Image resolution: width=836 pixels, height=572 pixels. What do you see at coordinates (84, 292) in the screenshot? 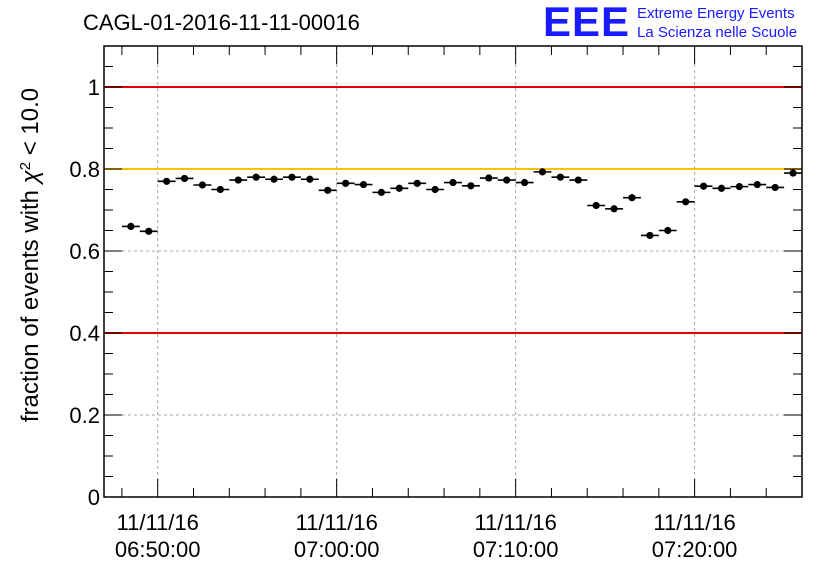
I see `y-tick-labels: 0 0.2 0.4 0.6 0.8 1` at bounding box center [84, 292].